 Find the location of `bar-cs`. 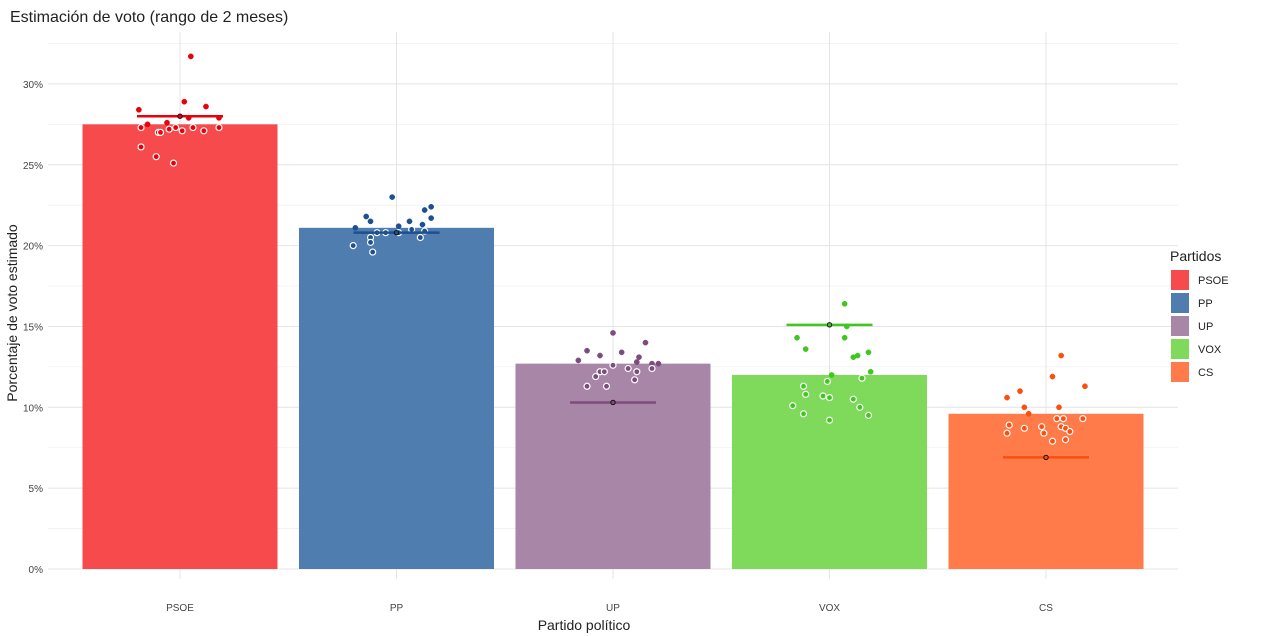

bar-cs is located at coordinates (1046, 491).